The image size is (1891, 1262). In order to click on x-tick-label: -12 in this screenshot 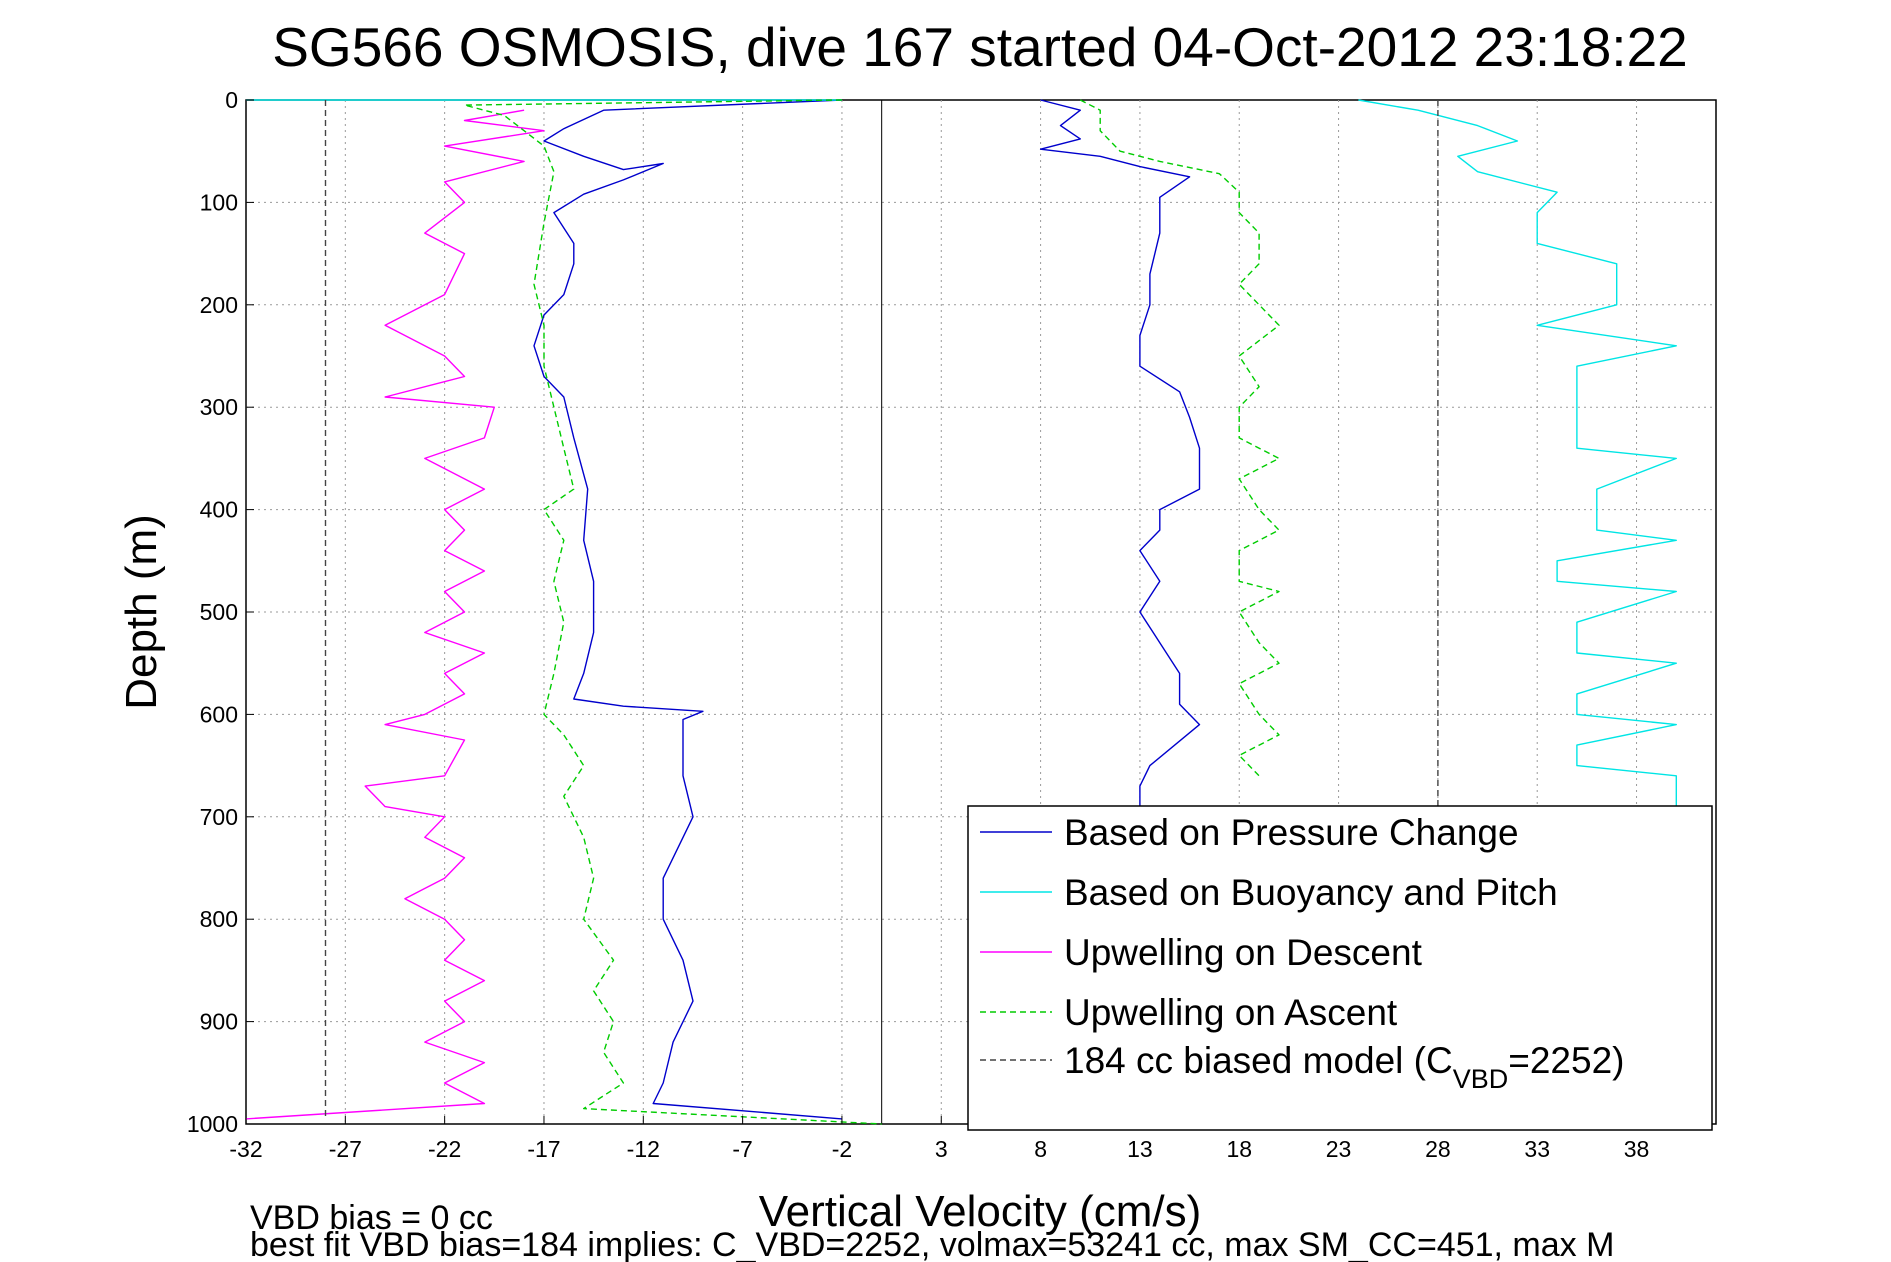, I will do `click(643, 1149)`.